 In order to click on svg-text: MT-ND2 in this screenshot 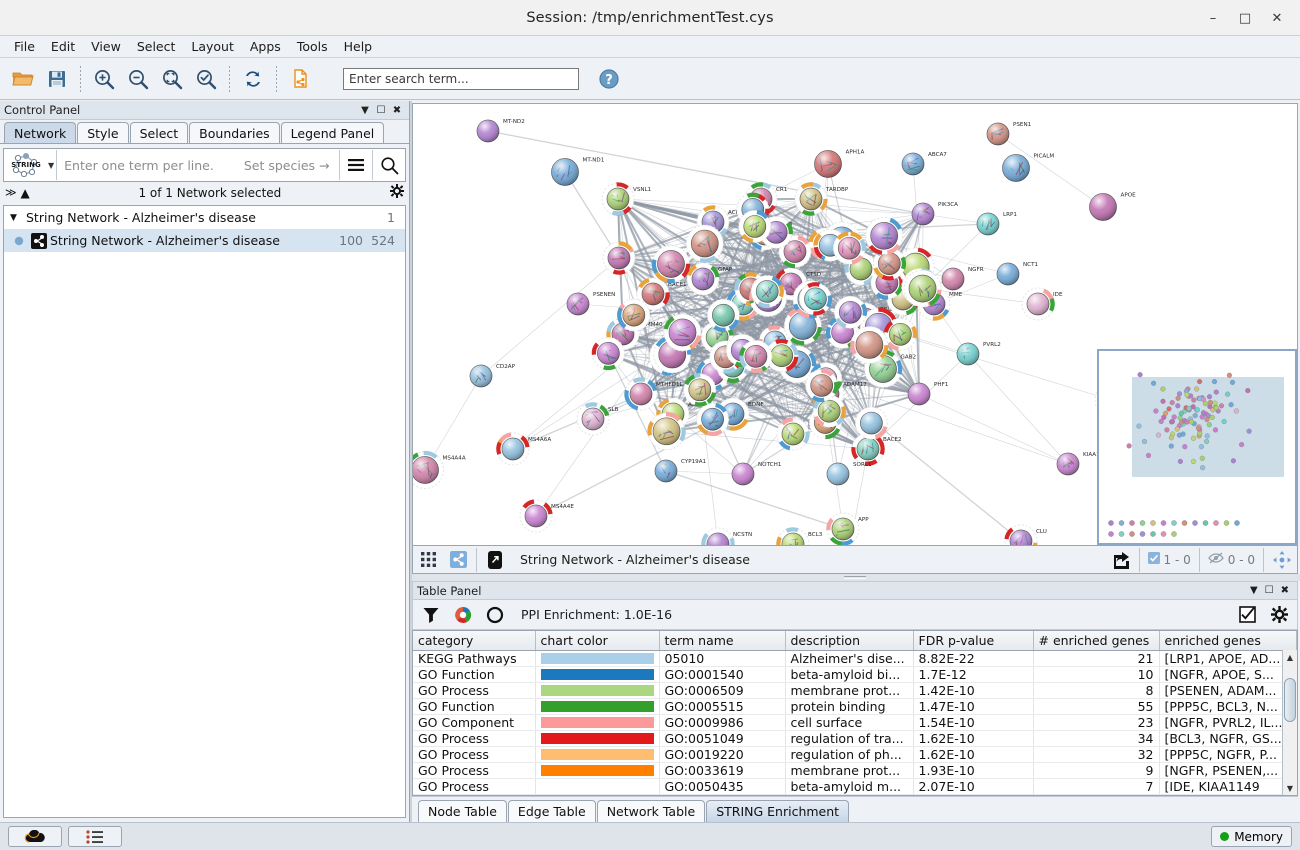, I will do `click(514, 122)`.